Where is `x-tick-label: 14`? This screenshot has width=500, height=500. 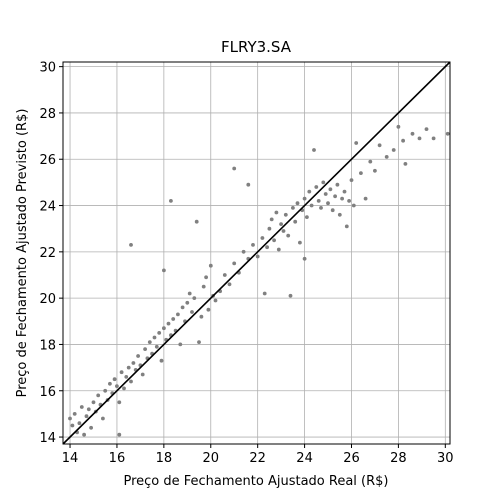 x-tick-label: 14 is located at coordinates (70, 458).